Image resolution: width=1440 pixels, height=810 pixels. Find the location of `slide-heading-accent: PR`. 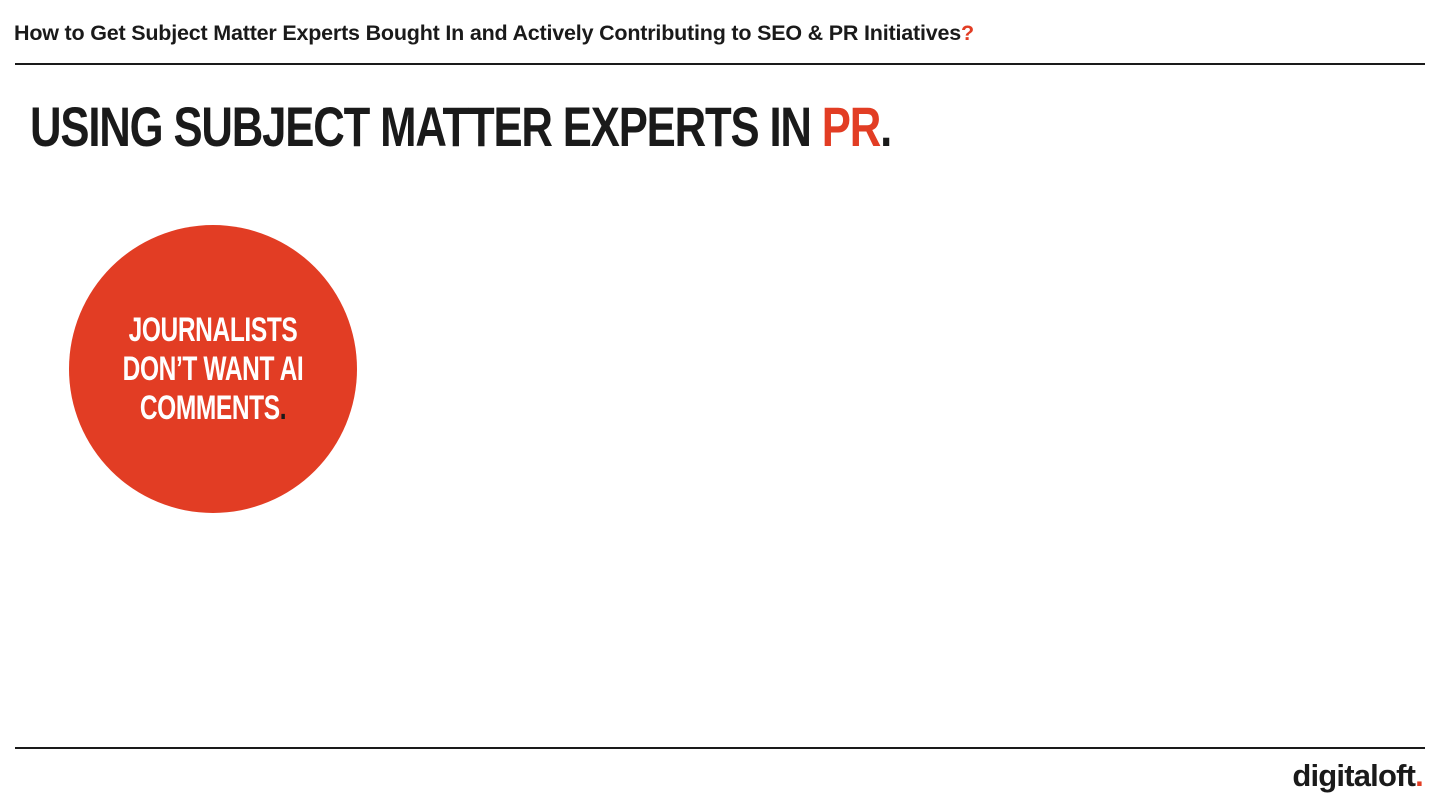

slide-heading-accent: PR is located at coordinates (851, 126).